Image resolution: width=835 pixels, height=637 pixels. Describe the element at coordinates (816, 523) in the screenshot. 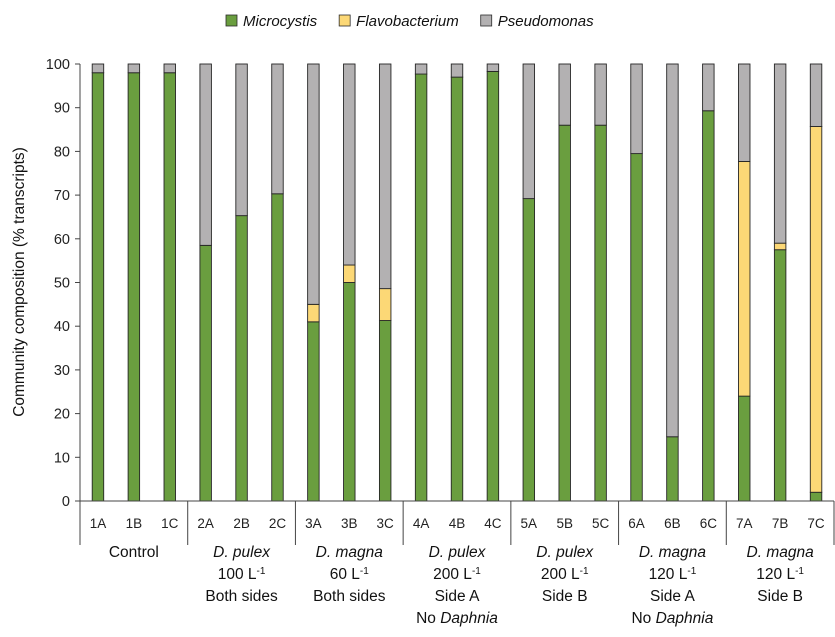

I see `x-tick-label-7C: 7C` at that location.